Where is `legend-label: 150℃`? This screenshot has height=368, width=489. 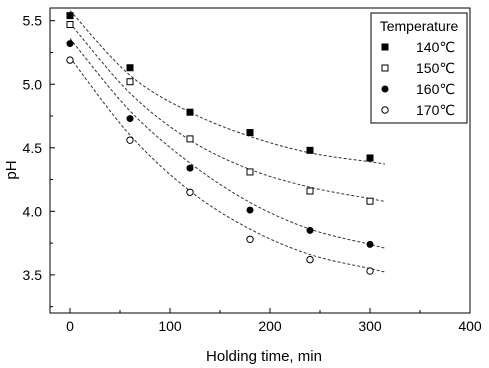
legend-label: 150℃ is located at coordinates (435, 68).